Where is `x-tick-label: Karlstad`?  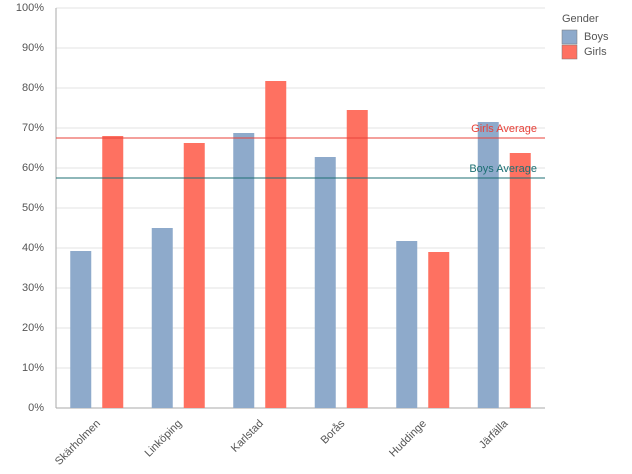 x-tick-label: Karlstad is located at coordinates (247, 436).